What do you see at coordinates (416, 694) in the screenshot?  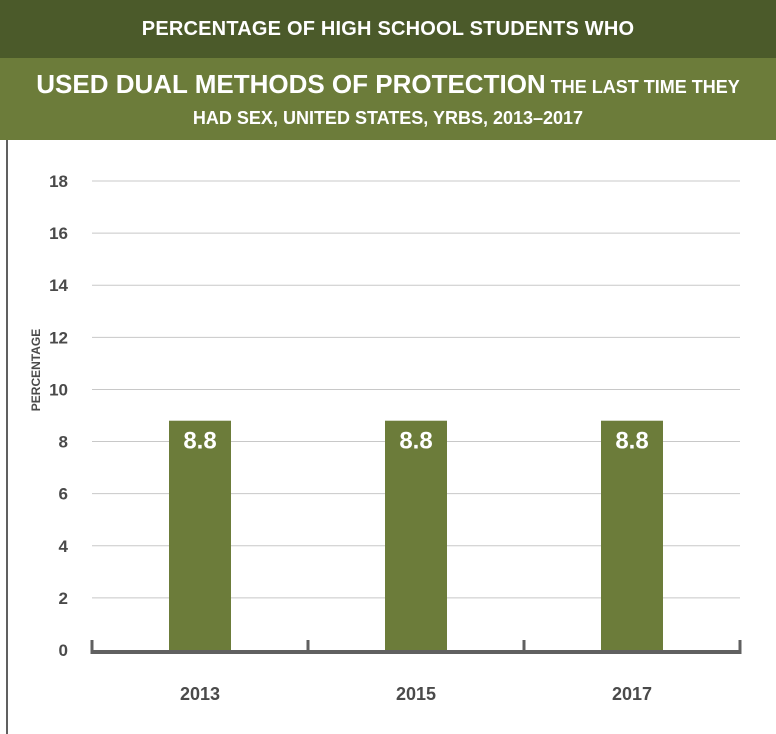 I see `x-tick-label: 2015` at bounding box center [416, 694].